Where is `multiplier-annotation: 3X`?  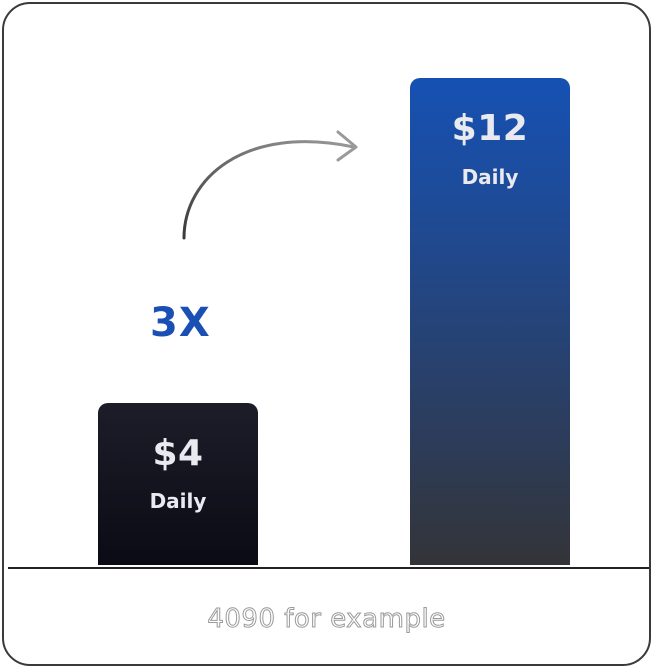 multiplier-annotation: 3X is located at coordinates (180, 323).